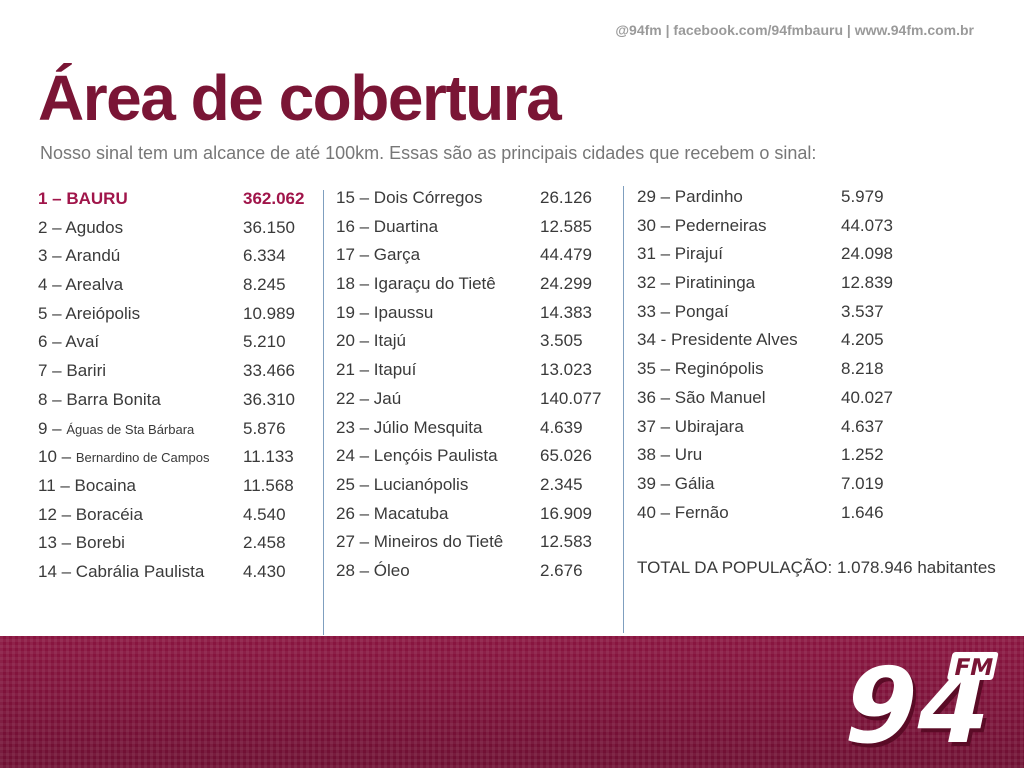 The height and width of the screenshot is (768, 1024). What do you see at coordinates (385, 312) in the screenshot?
I see `city-name: 19 – Ipaussu` at bounding box center [385, 312].